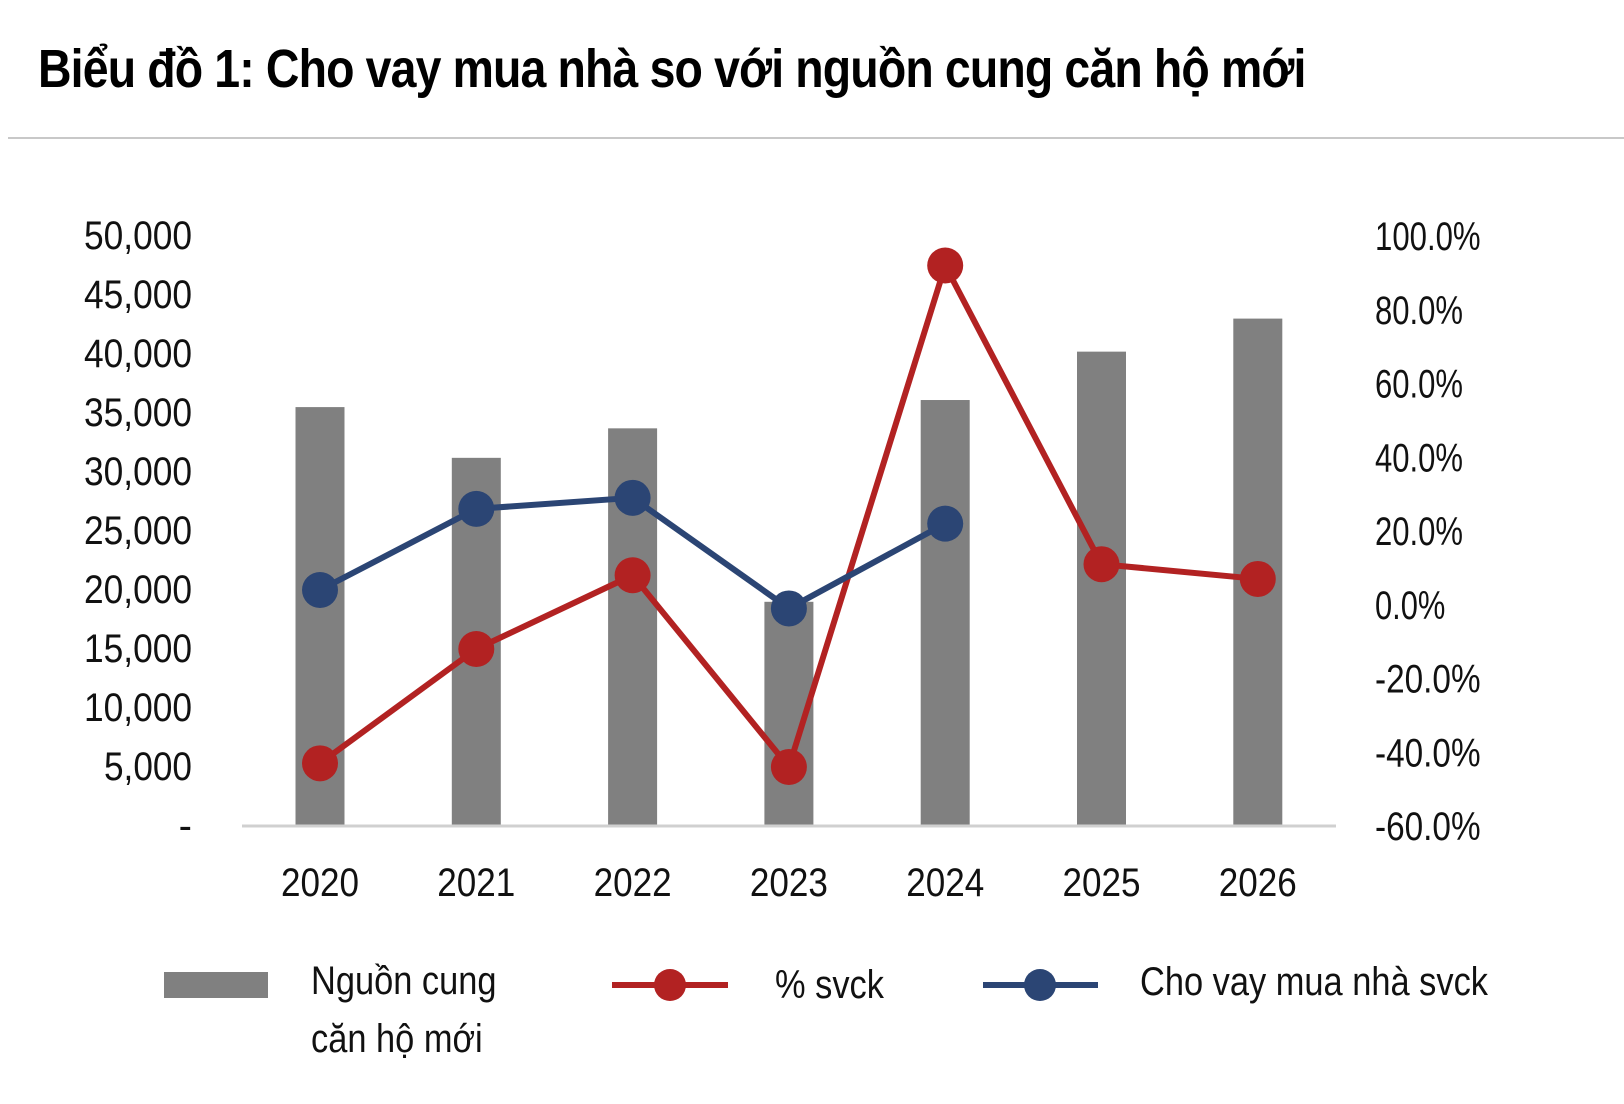  What do you see at coordinates (1419, 311) in the screenshot?
I see `right-tick-label: 80.0%` at bounding box center [1419, 311].